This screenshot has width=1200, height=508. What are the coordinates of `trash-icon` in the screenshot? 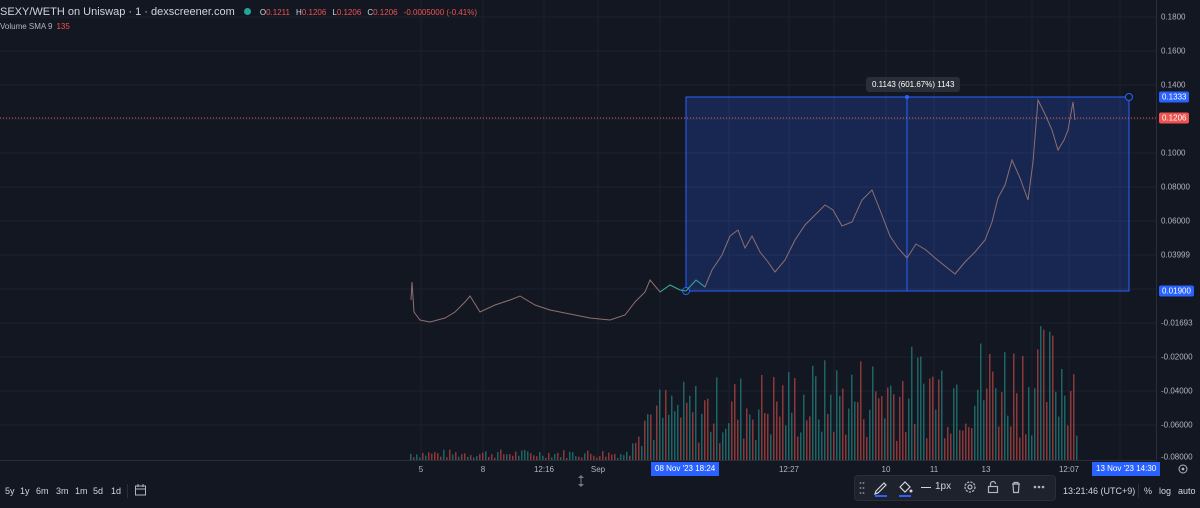 It's located at (1016, 487).